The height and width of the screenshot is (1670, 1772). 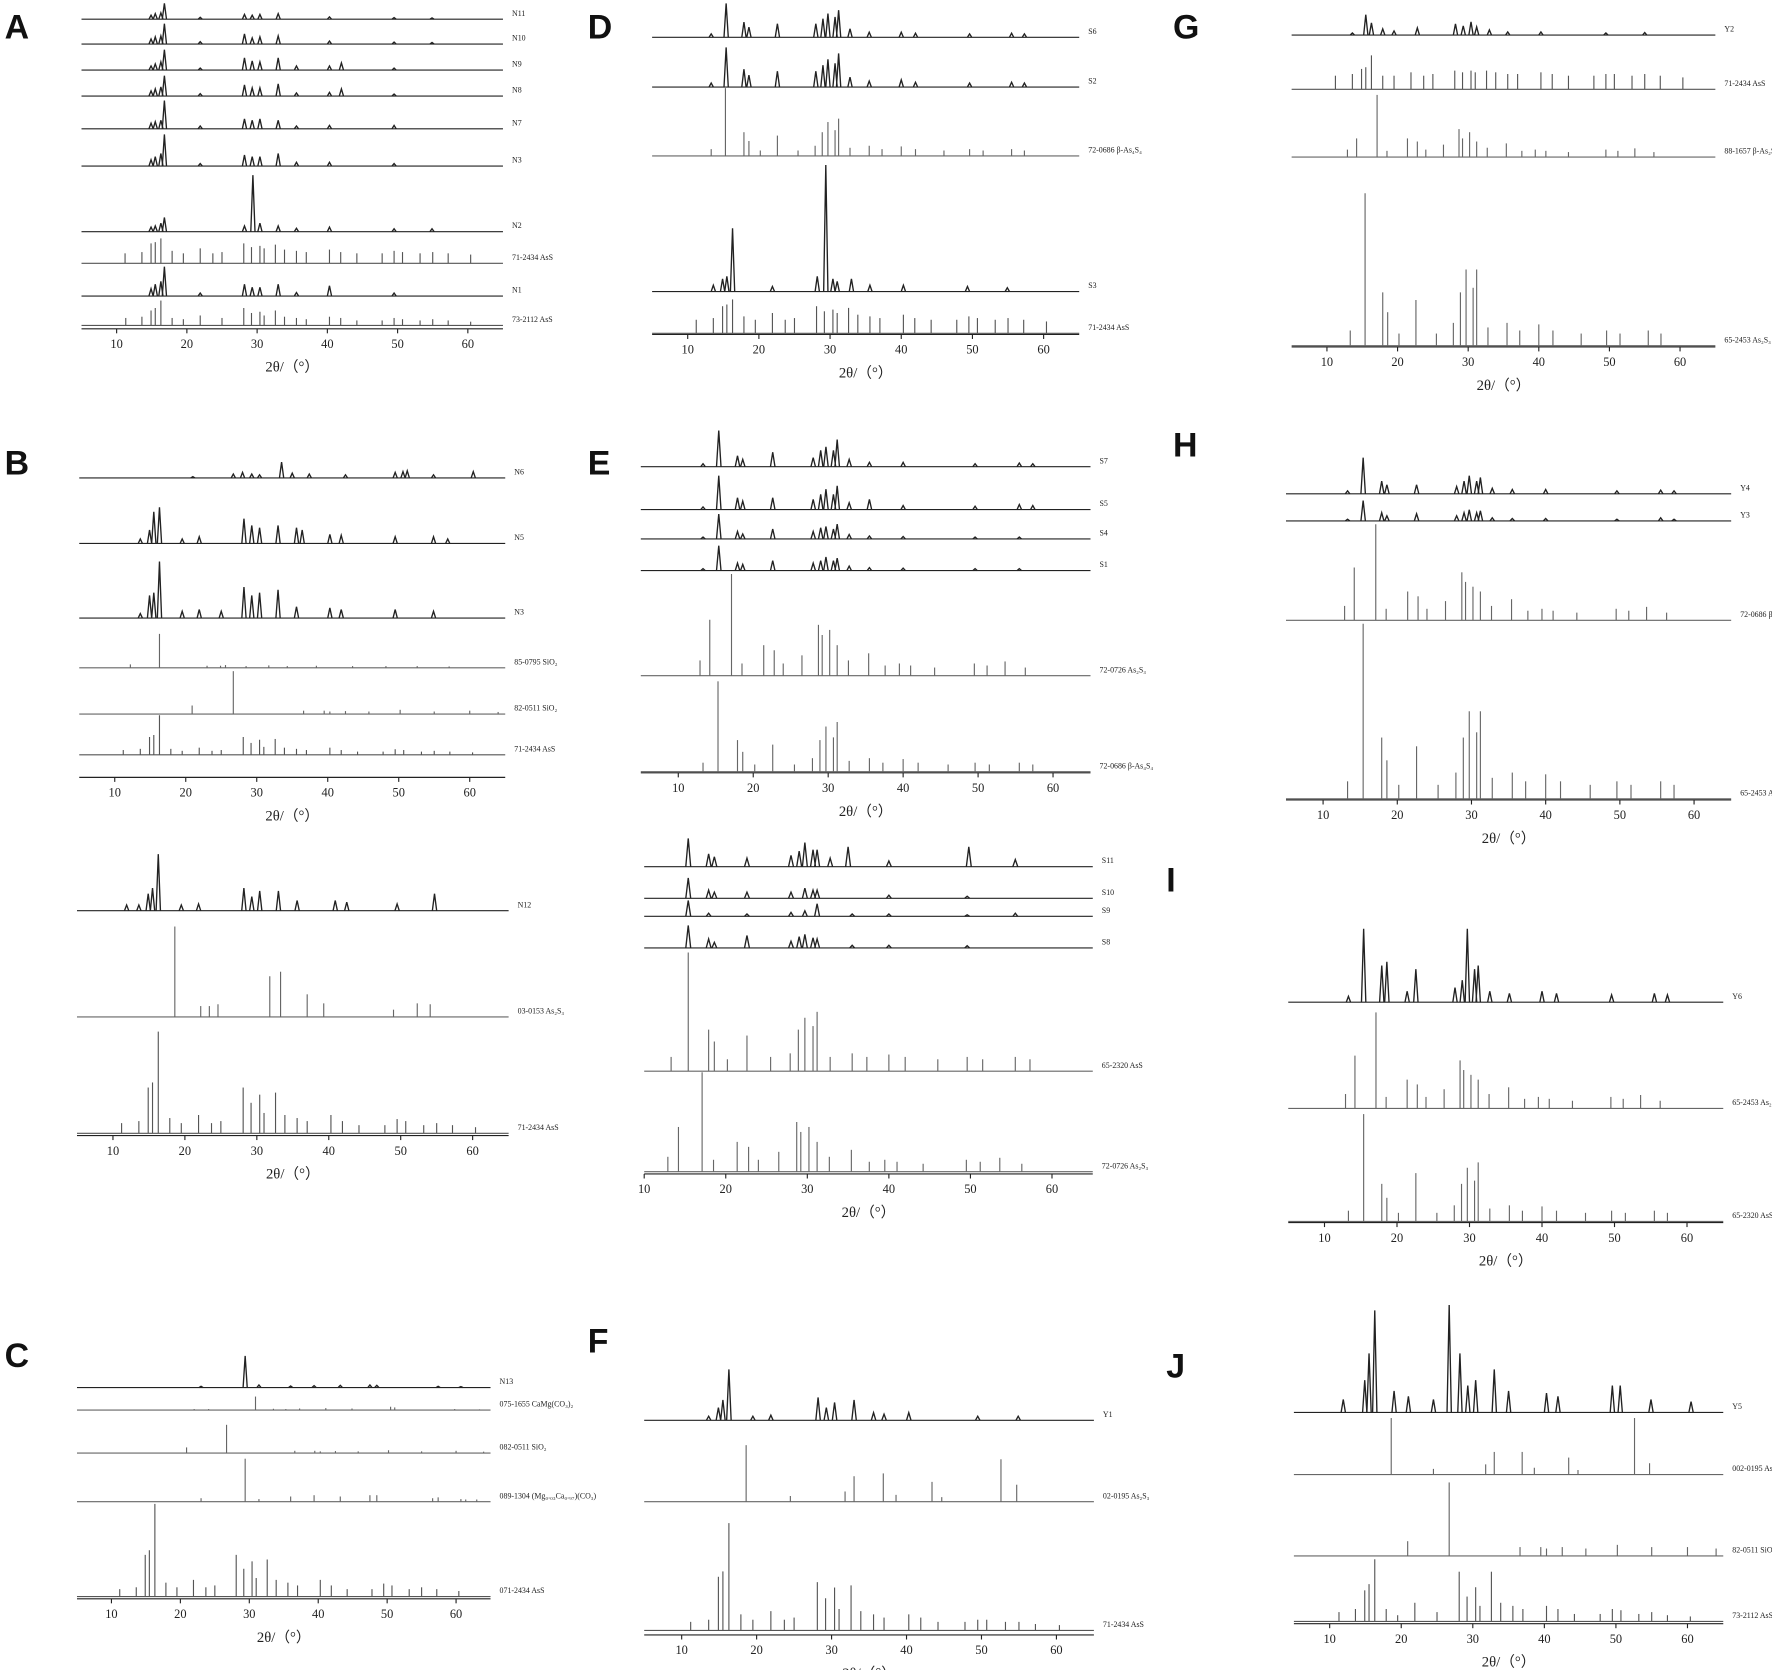 I want to click on series-label: 72-0686 β-As₄S₄, so click(x=1115, y=150).